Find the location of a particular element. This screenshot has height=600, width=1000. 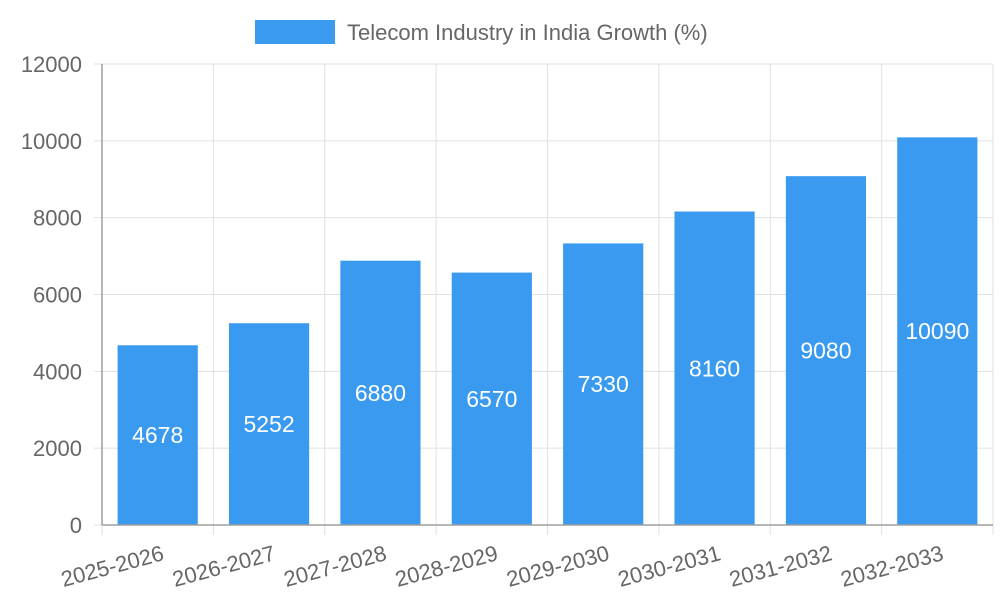

y-tick-label: 10000 is located at coordinates (51, 141).